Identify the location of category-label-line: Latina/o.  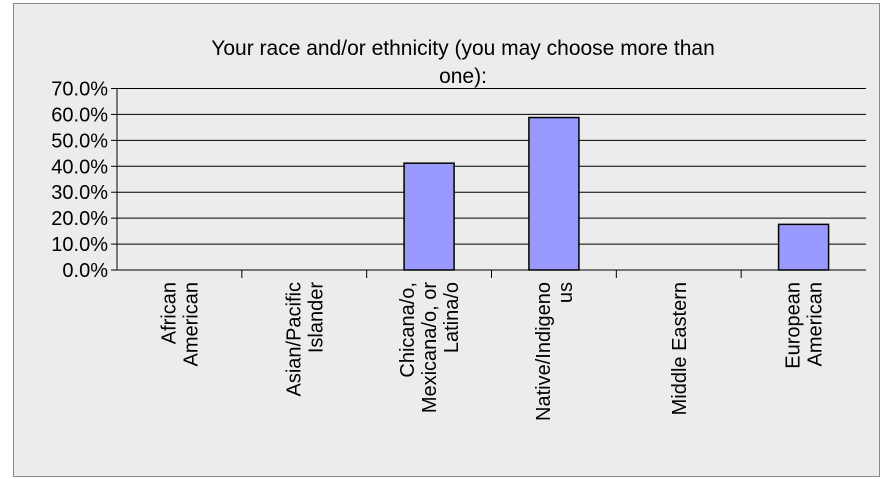
(452, 317).